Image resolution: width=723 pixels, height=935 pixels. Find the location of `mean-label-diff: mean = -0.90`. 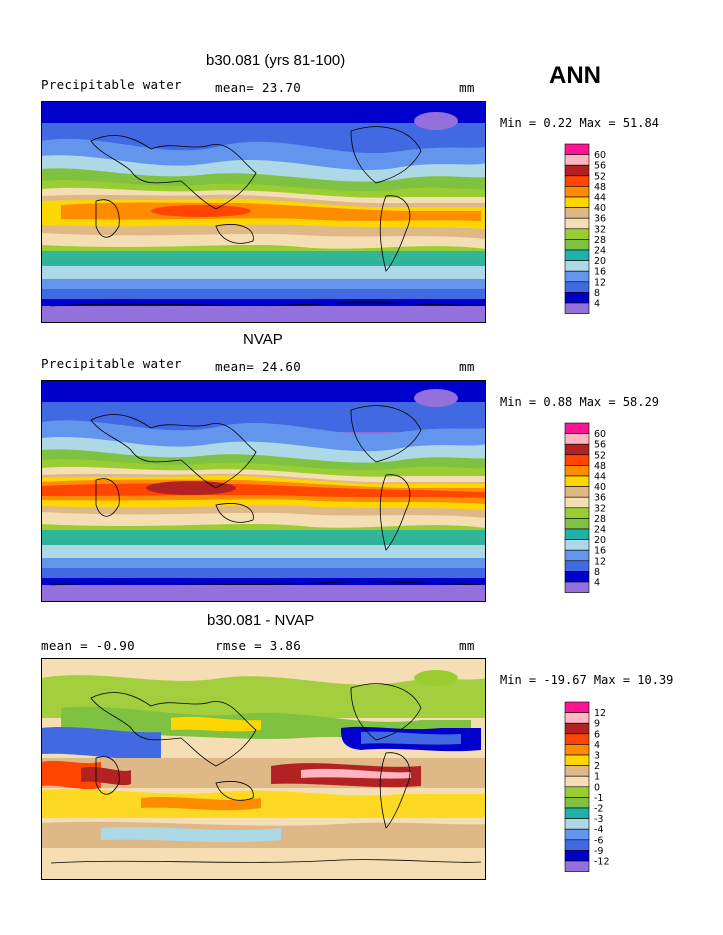

mean-label-diff: mean = -0.90 is located at coordinates (88, 645).